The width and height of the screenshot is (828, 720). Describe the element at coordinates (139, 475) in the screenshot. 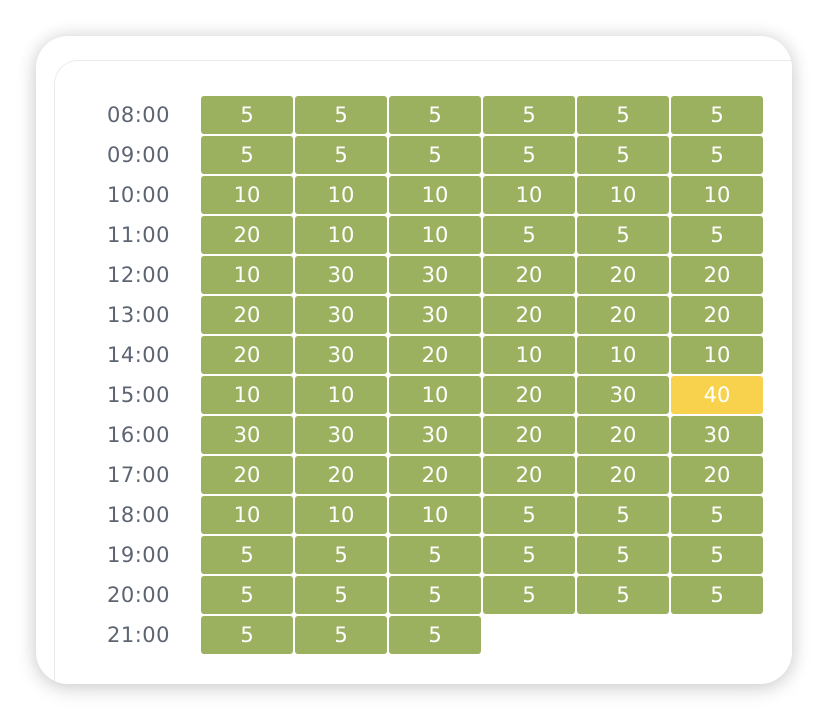

I see `time-label: 17:00` at that location.